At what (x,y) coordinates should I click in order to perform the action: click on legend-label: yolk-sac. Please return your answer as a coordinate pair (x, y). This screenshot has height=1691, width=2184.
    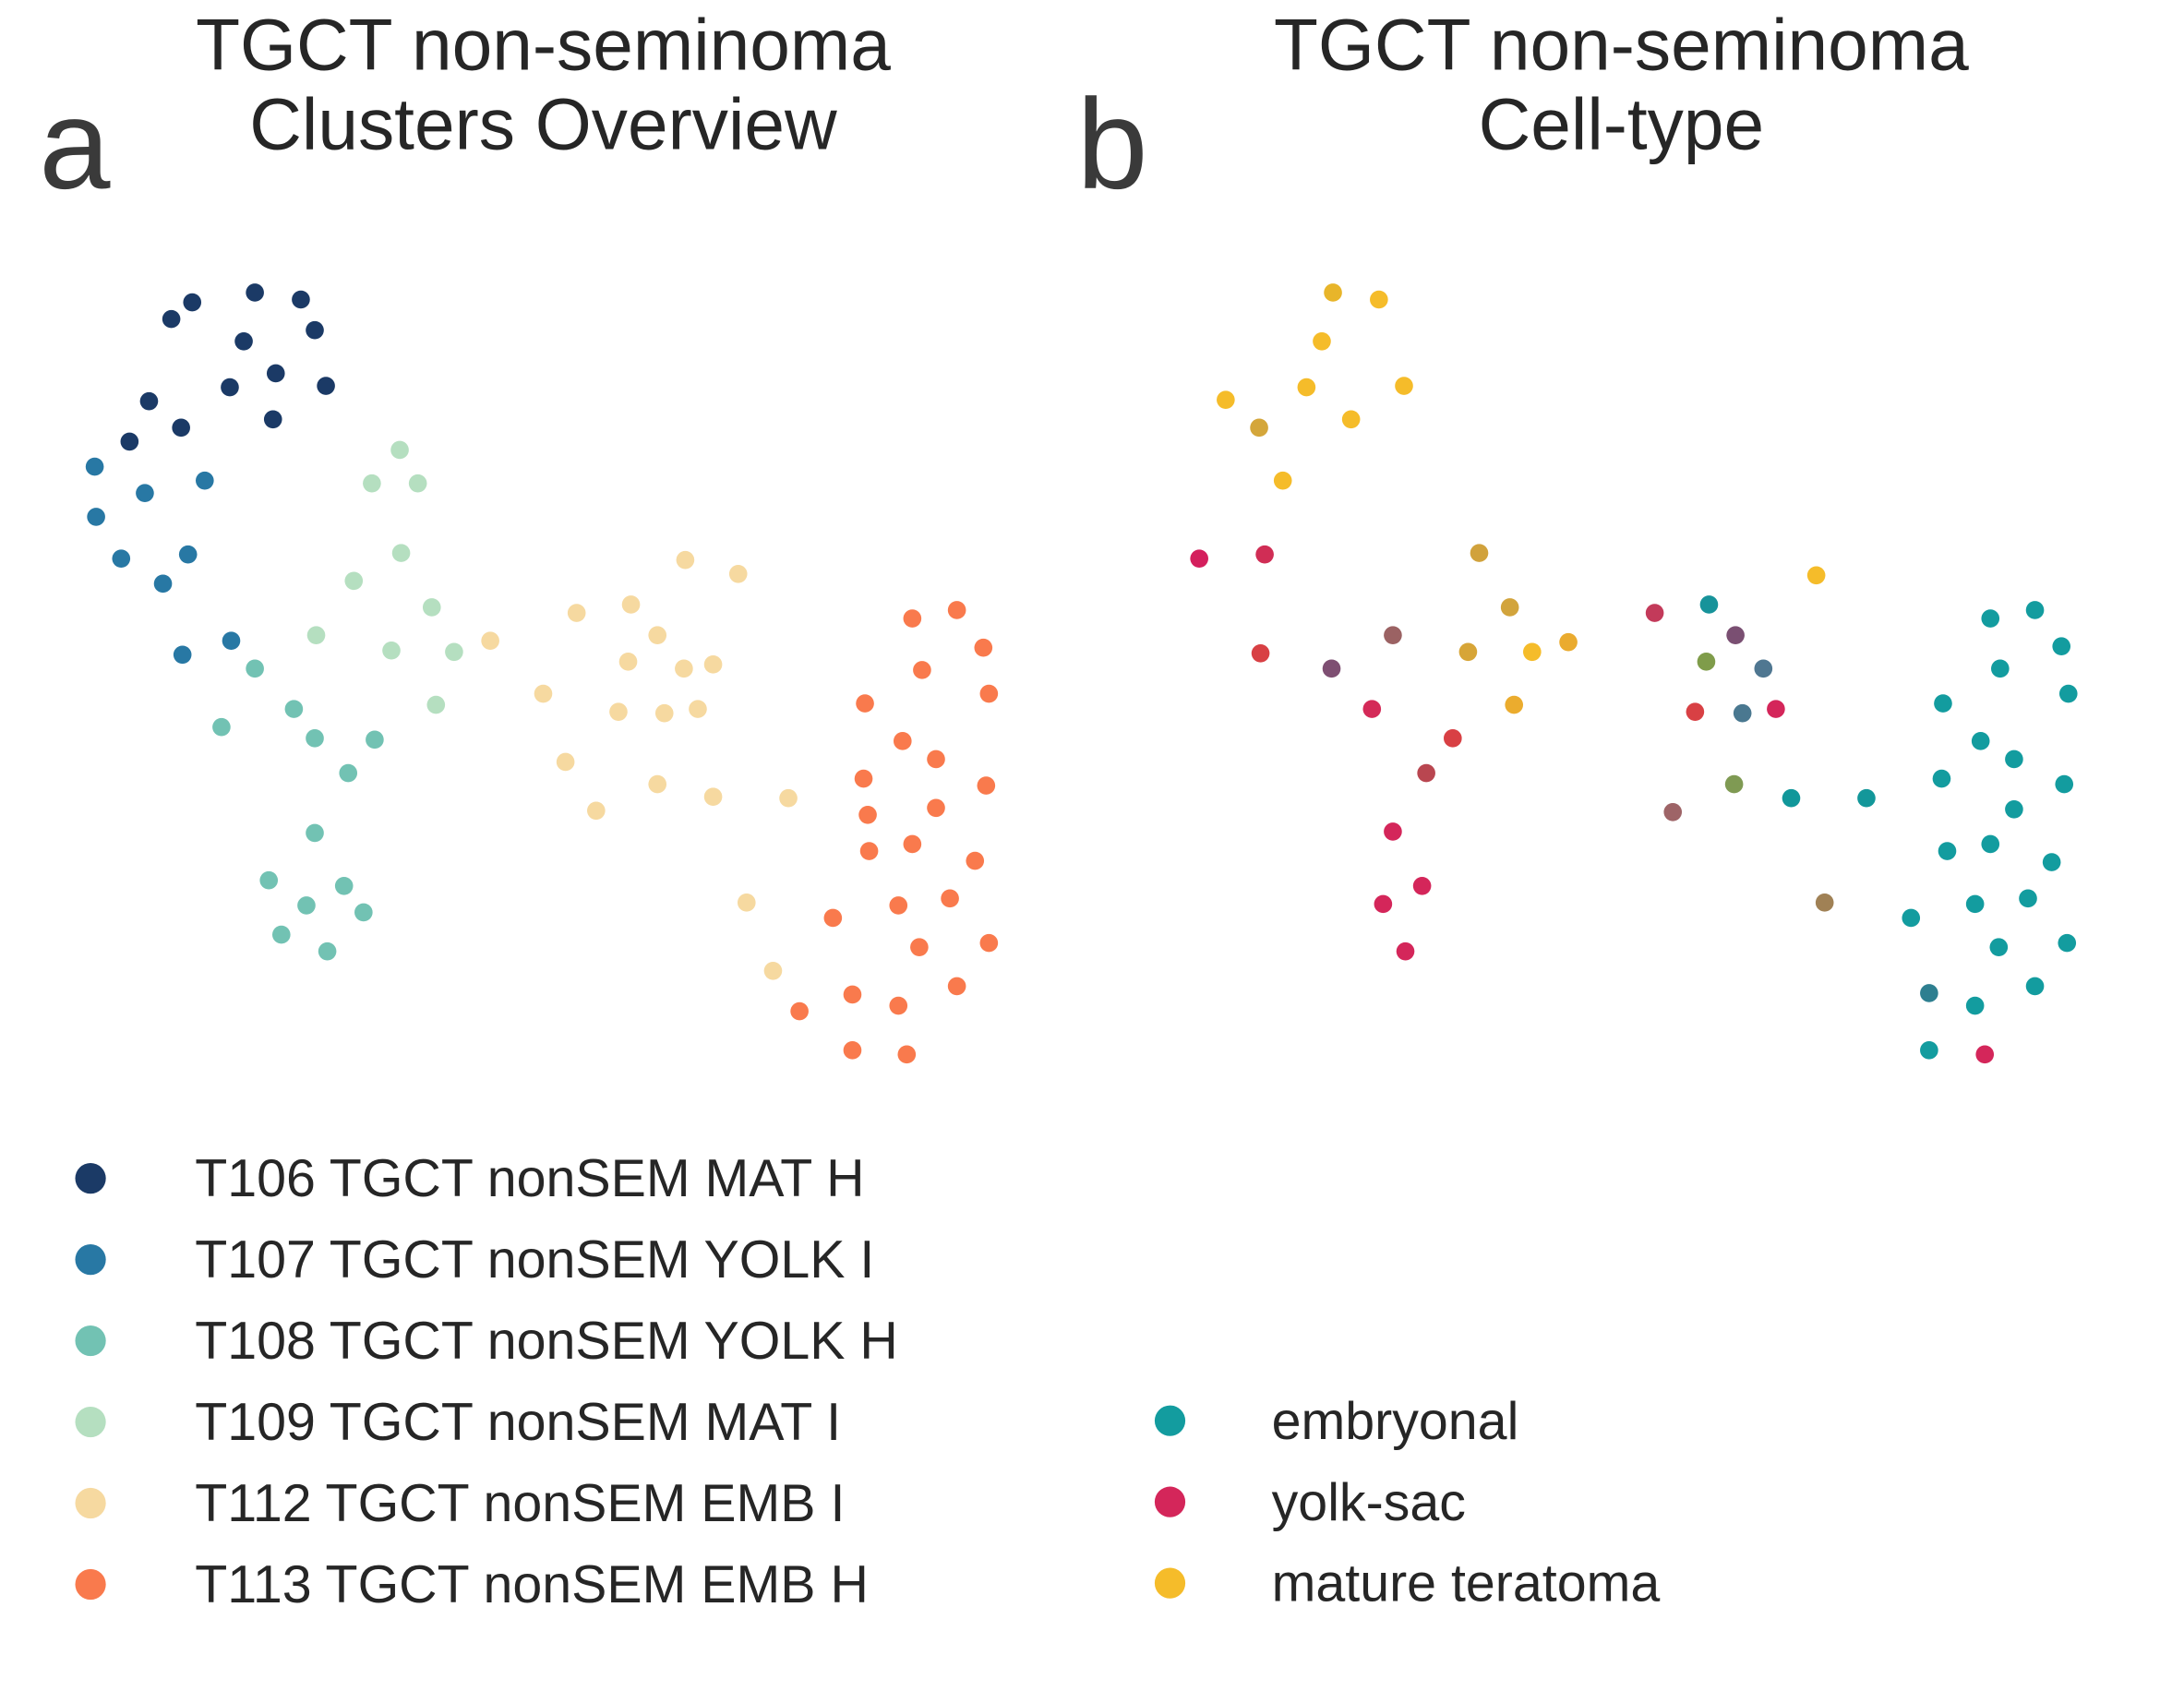
    Looking at the image, I should click on (1369, 1502).